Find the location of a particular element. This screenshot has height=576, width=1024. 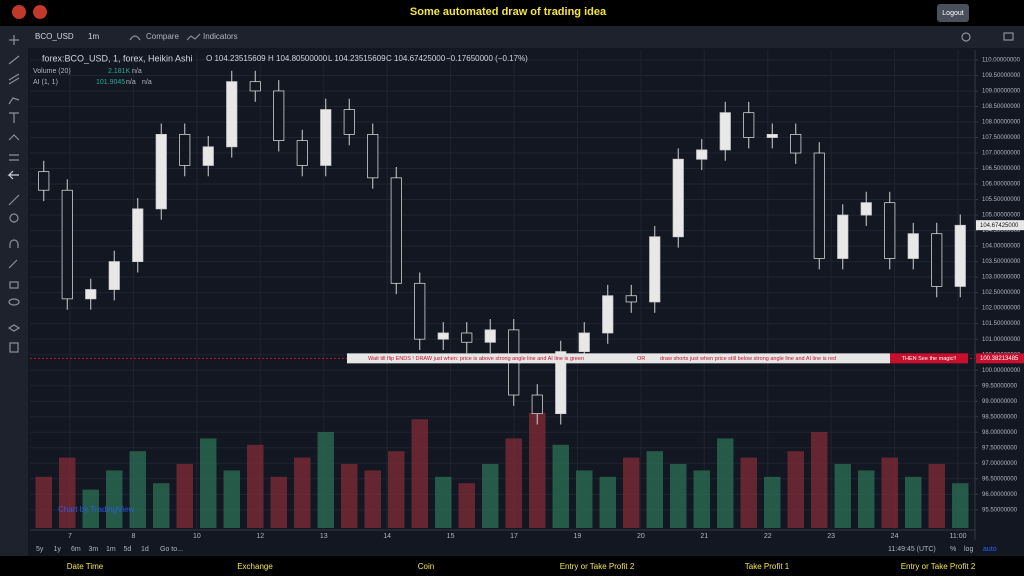

x-tick-label: 8 is located at coordinates (133, 536).